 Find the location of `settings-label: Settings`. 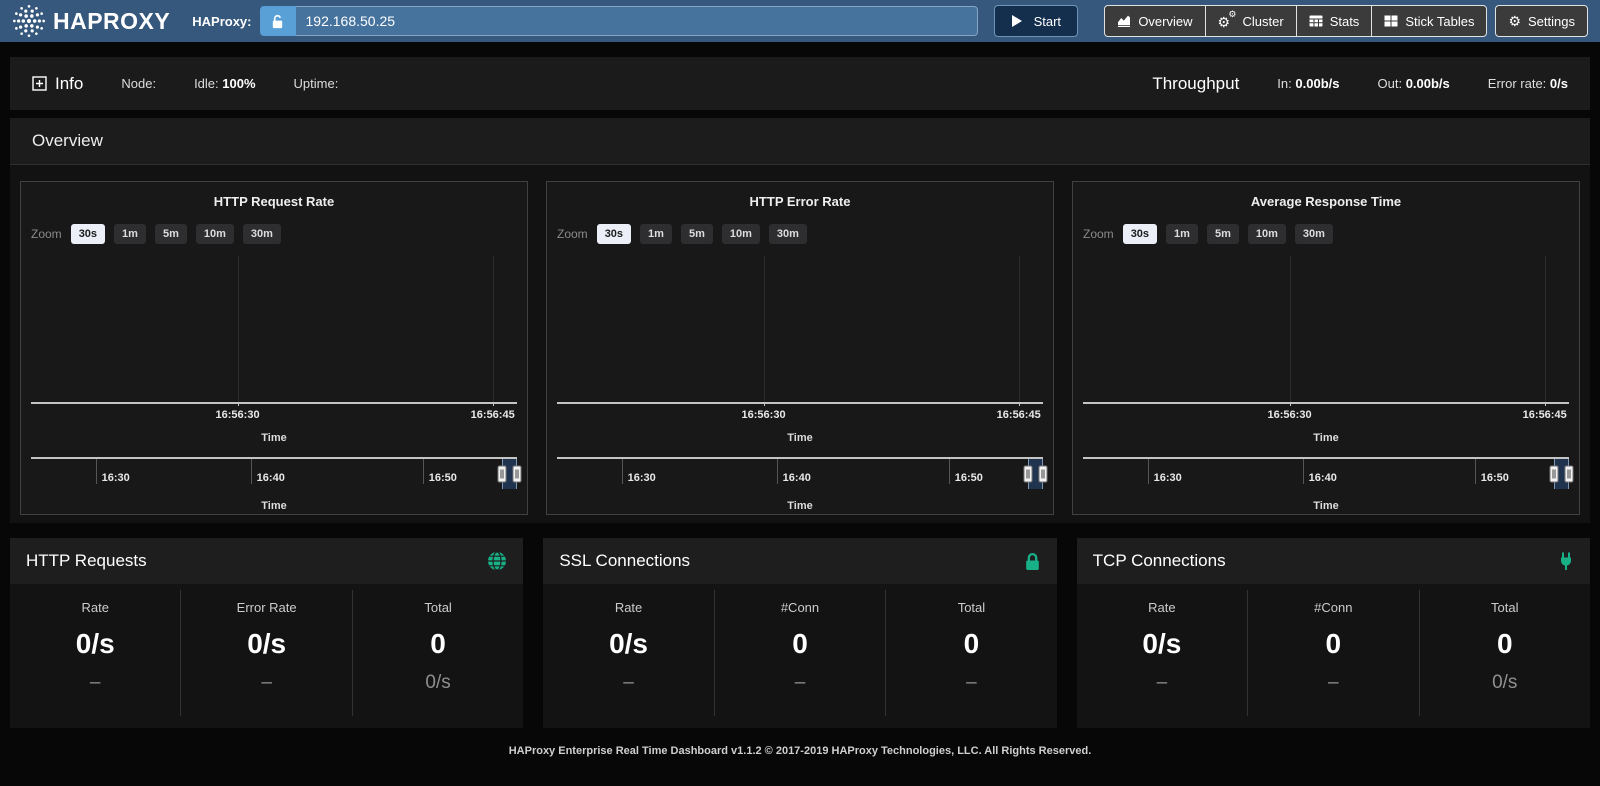

settings-label: Settings is located at coordinates (1551, 21).